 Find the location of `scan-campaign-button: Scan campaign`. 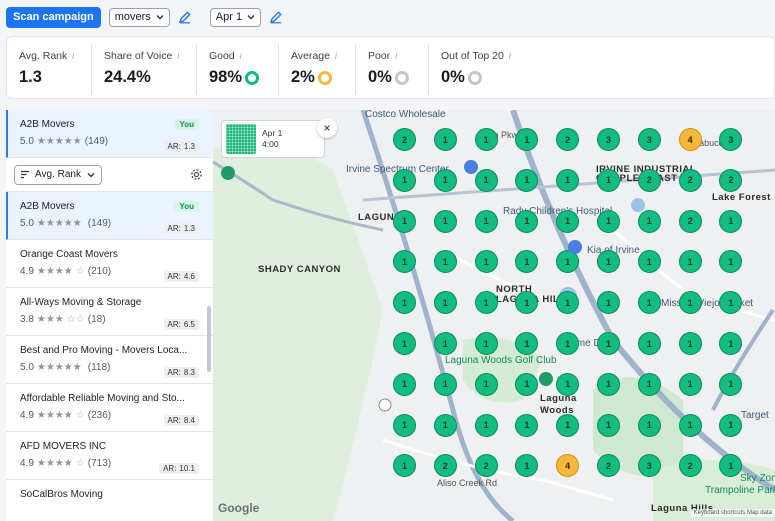

scan-campaign-button: Scan campaign is located at coordinates (53, 17).